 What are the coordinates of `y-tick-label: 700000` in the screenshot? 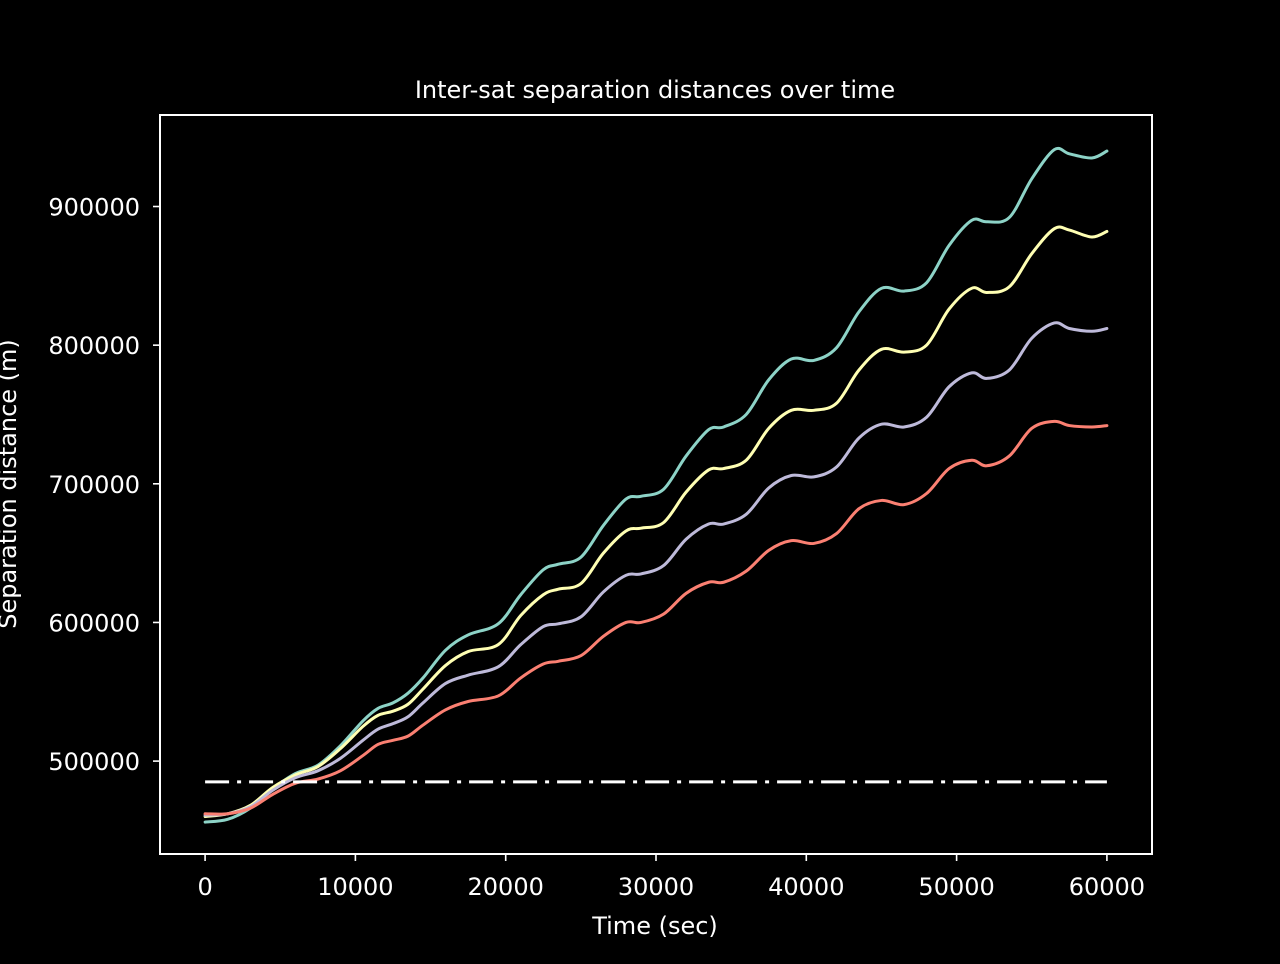 It's located at (94, 485).